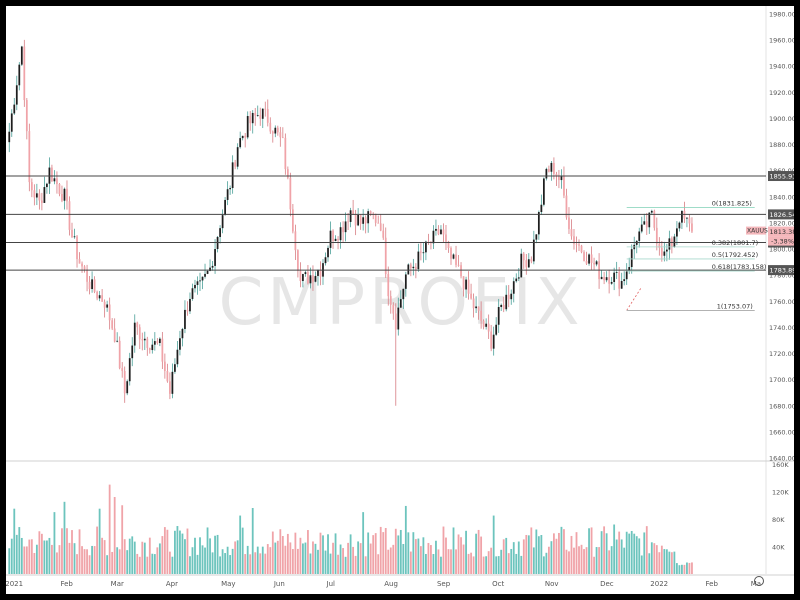 The width and height of the screenshot is (800, 600). I want to click on time-tick-label: Mar, so click(117, 584).